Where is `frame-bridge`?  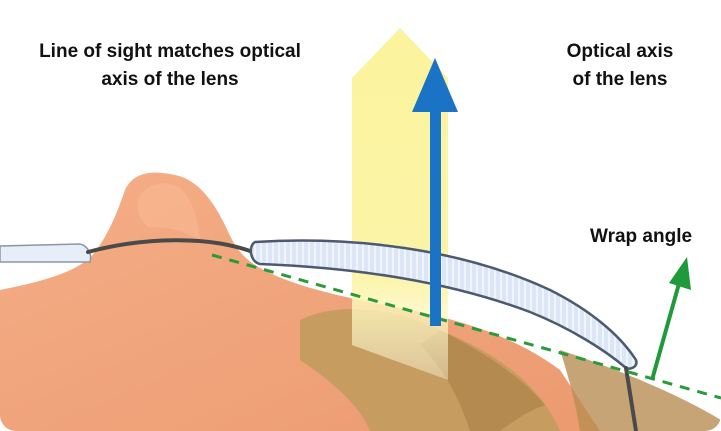 frame-bridge is located at coordinates (173, 247).